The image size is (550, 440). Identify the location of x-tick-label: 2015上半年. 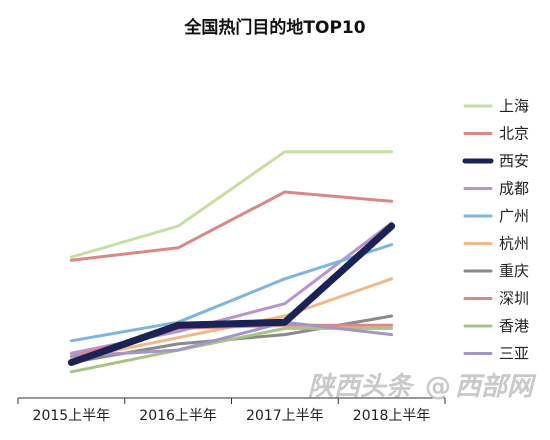
(72, 416).